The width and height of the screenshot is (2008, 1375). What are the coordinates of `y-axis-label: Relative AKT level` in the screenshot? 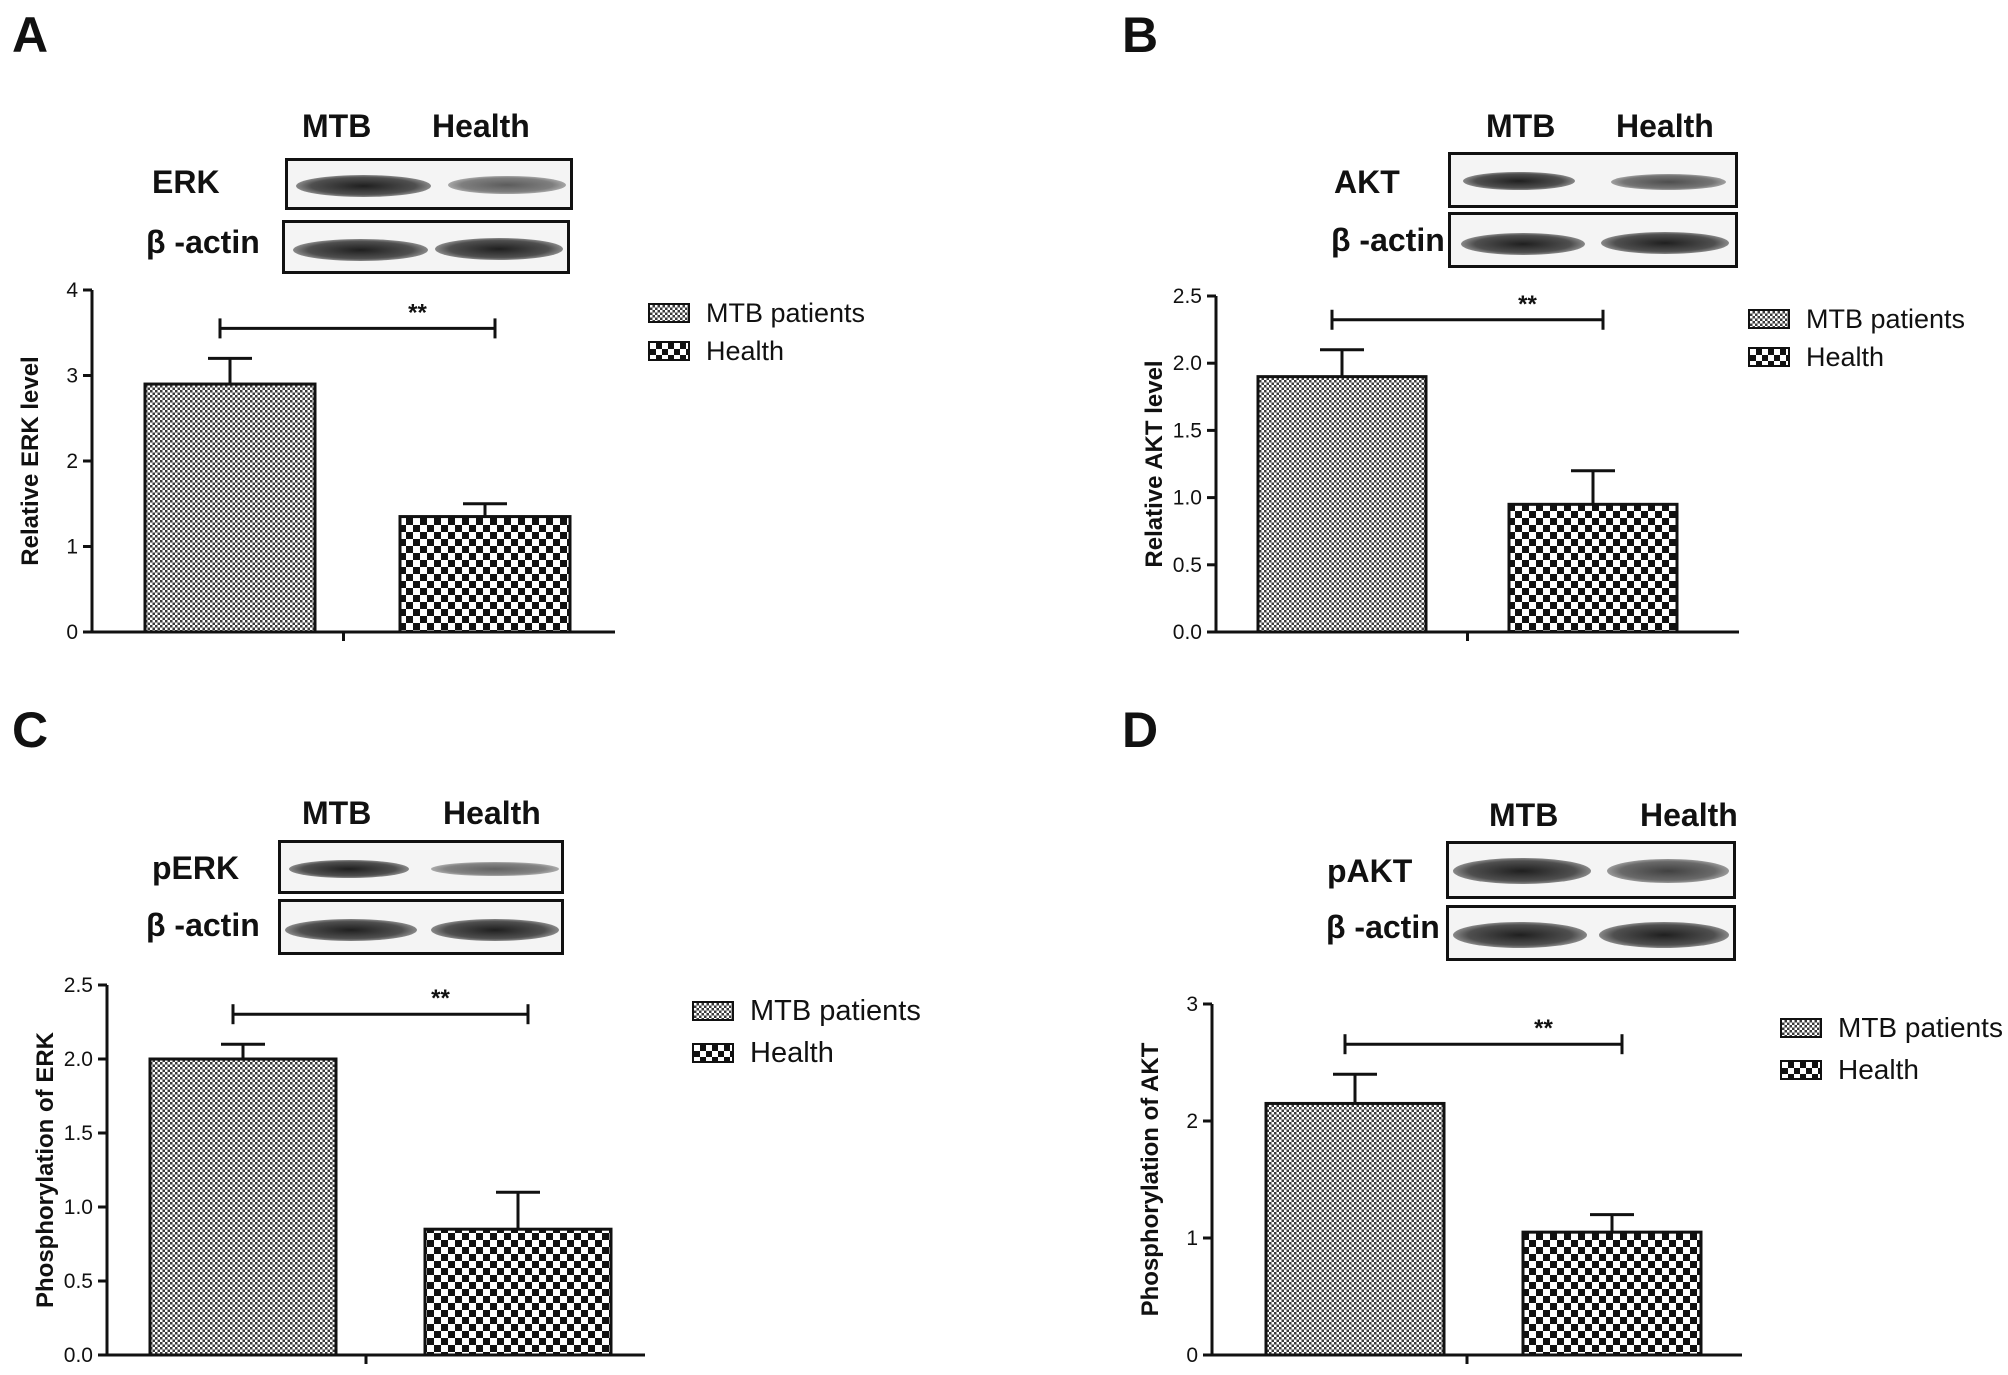 It's located at (1154, 463).